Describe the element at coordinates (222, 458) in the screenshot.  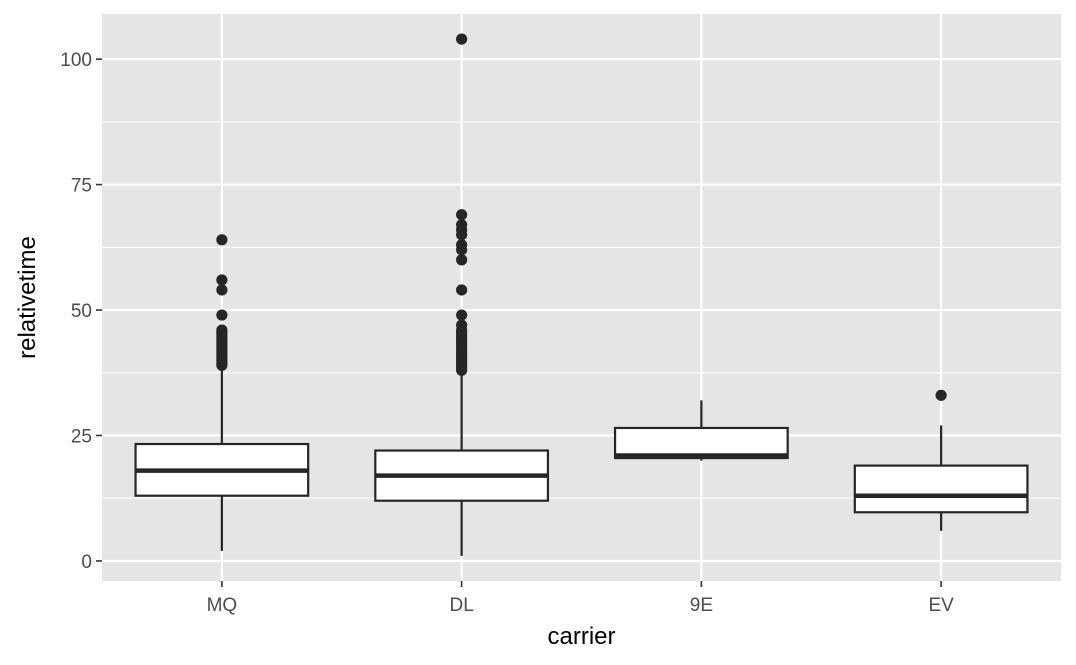
I see `box-MQ` at that location.